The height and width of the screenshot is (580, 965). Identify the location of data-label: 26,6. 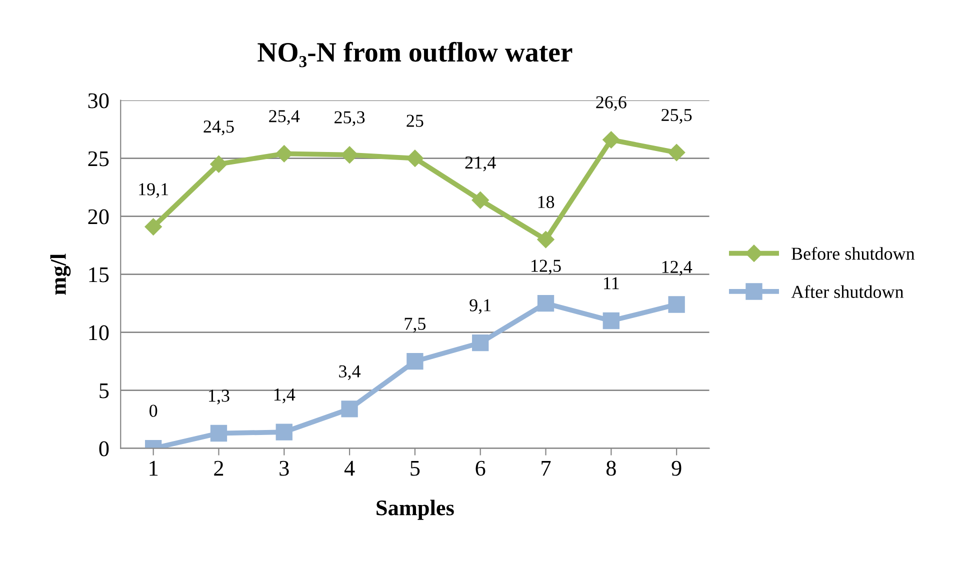
(611, 103).